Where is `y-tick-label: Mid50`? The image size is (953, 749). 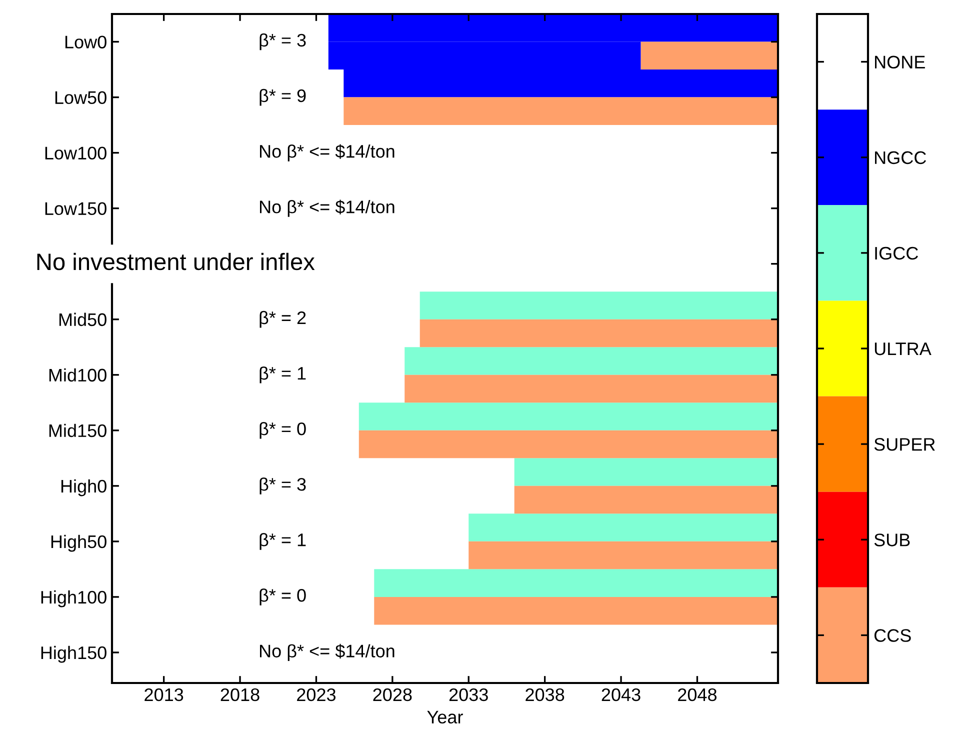
y-tick-label: Mid50 is located at coordinates (82, 319).